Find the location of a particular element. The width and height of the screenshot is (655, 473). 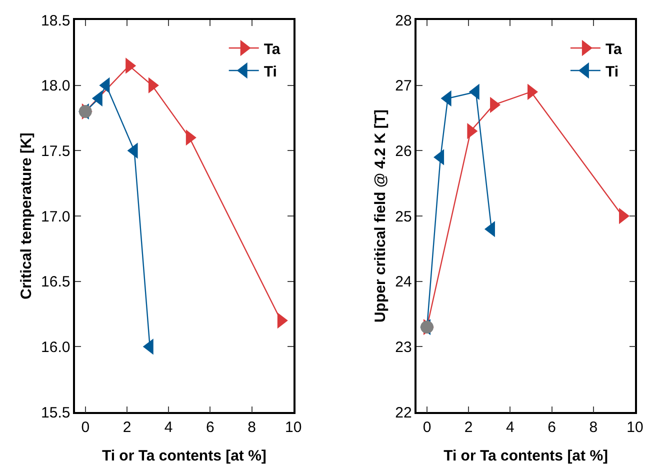

y-tick-label: 27 is located at coordinates (403, 86).